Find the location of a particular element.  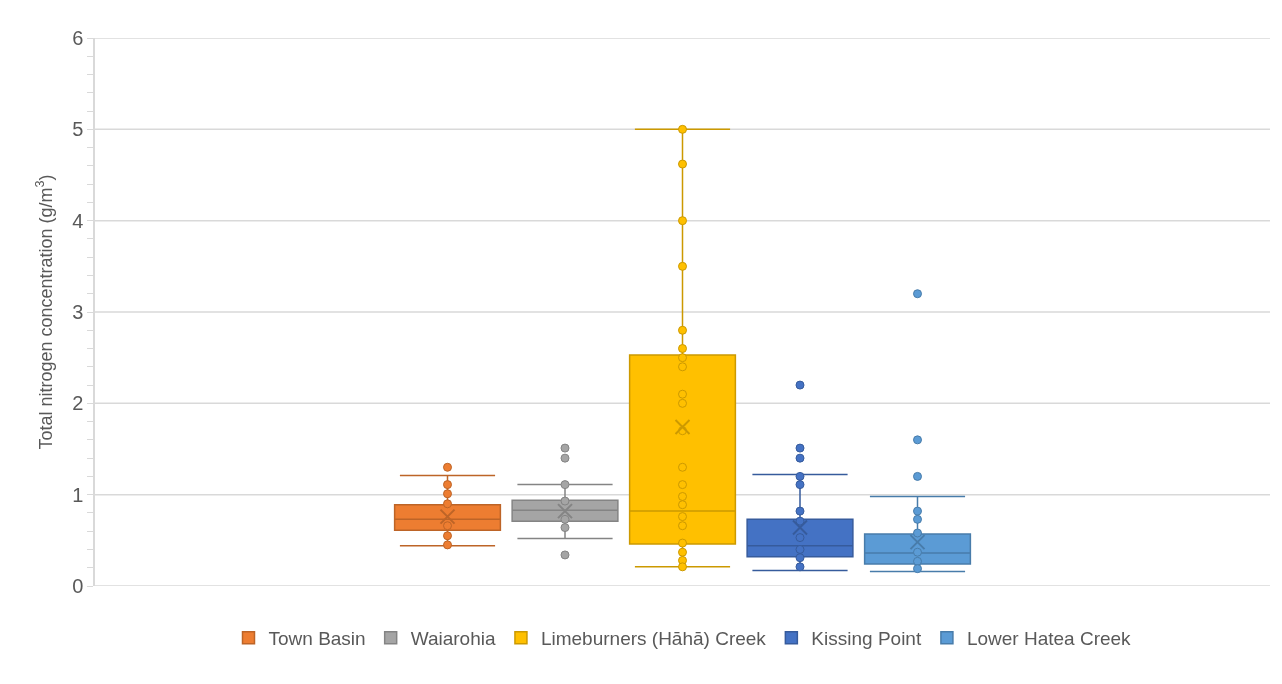

y-tick-label: 0 is located at coordinates (78, 586).